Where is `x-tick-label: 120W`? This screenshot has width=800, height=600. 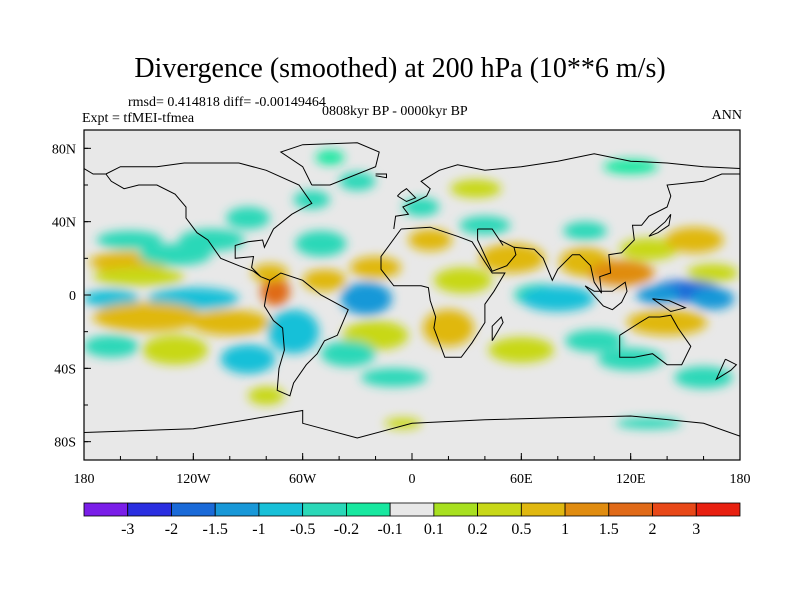 x-tick-label: 120W is located at coordinates (193, 479).